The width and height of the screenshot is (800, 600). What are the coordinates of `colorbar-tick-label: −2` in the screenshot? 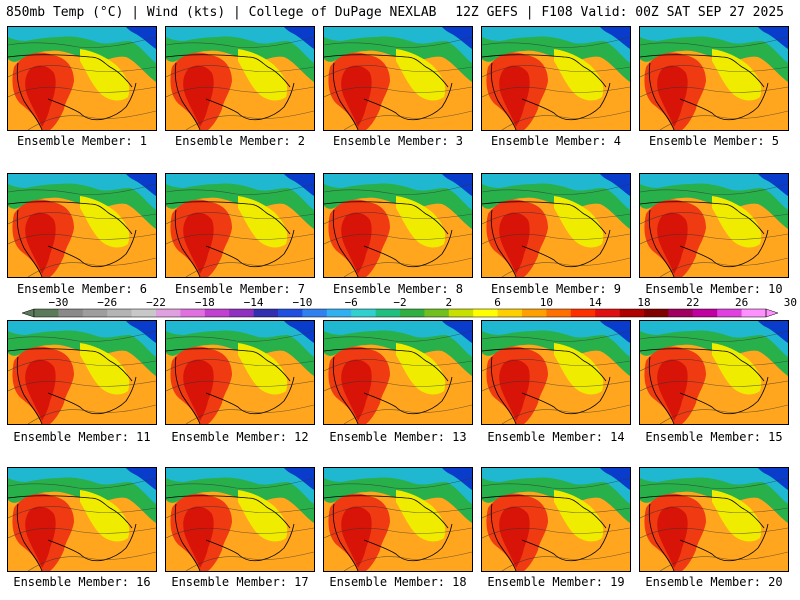 It's located at (399, 302).